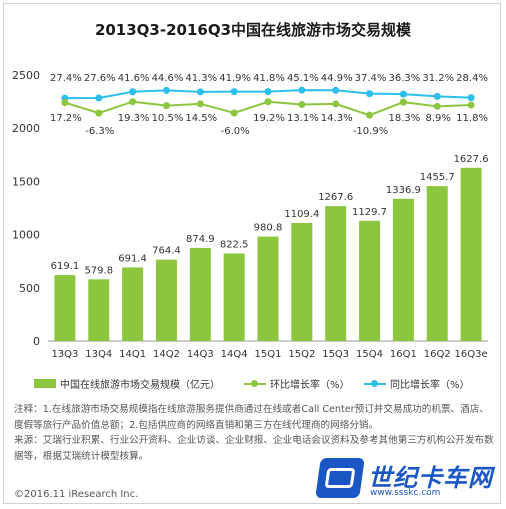 This screenshot has height=509, width=506. What do you see at coordinates (369, 354) in the screenshot?
I see `x-tick-label: 15Q4` at bounding box center [369, 354].